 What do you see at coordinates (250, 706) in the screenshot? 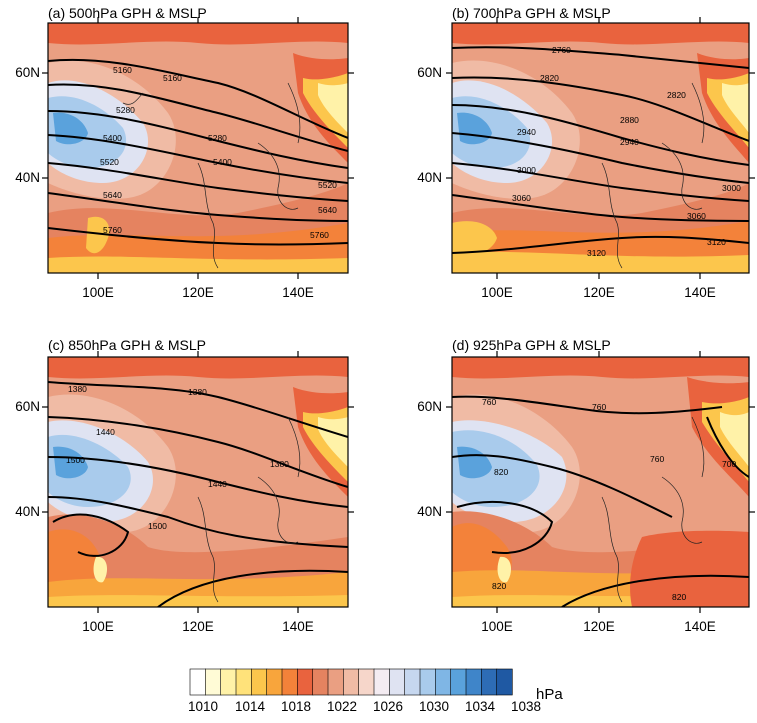
I see `colorbar-tick-label: 1014` at bounding box center [250, 706].